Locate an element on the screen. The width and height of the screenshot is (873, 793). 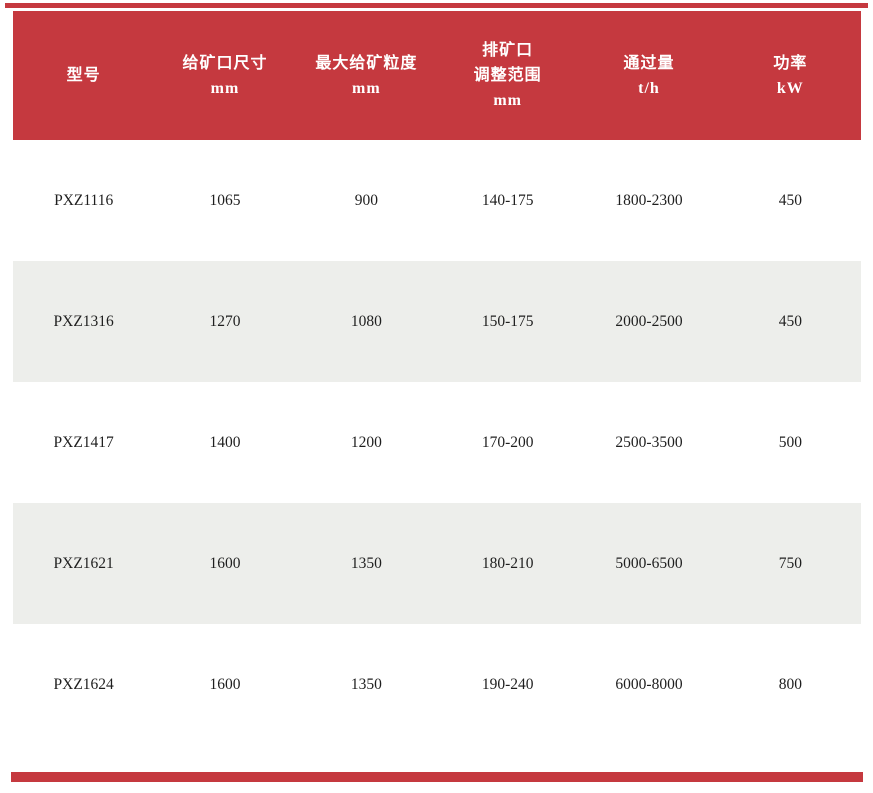
column-header-capacity: 通过量 t/h is located at coordinates (648, 76).